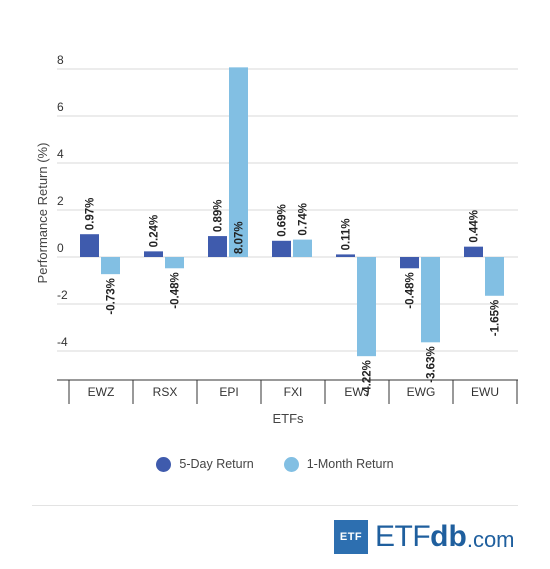 The width and height of the screenshot is (550, 569). I want to click on data-label: 0.89%, so click(219, 215).